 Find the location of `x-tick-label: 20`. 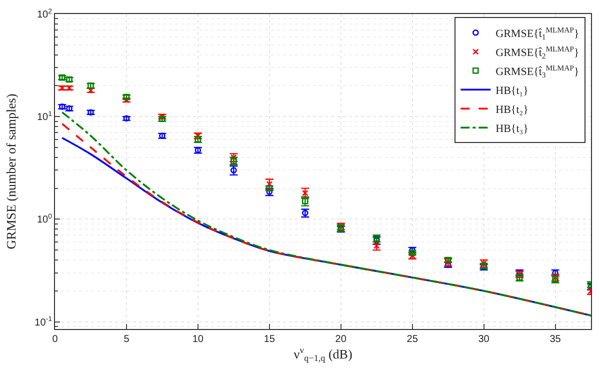

x-tick-label: 20 is located at coordinates (341, 339).